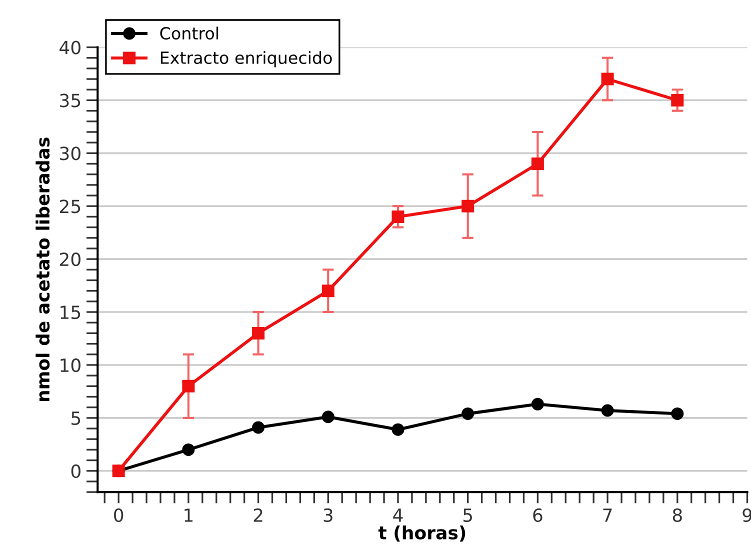 The height and width of the screenshot is (556, 751). I want to click on y-tick-label: 30, so click(70, 153).